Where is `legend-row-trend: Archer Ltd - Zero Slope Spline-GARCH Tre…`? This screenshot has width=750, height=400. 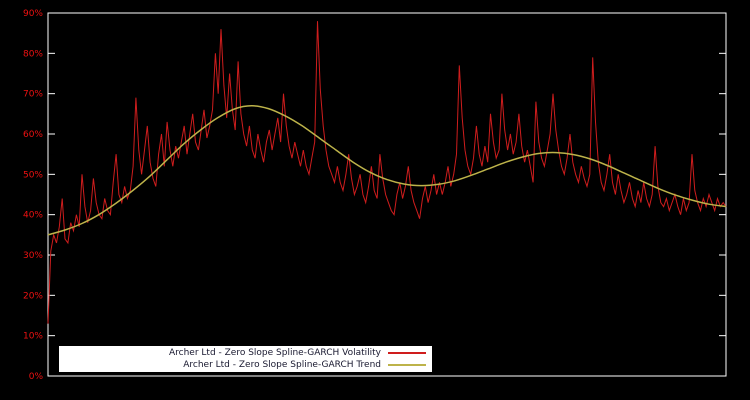
legend-row-trend: Archer Ltd - Zero Slope Spline-GARCH Tre… is located at coordinates (245, 365).